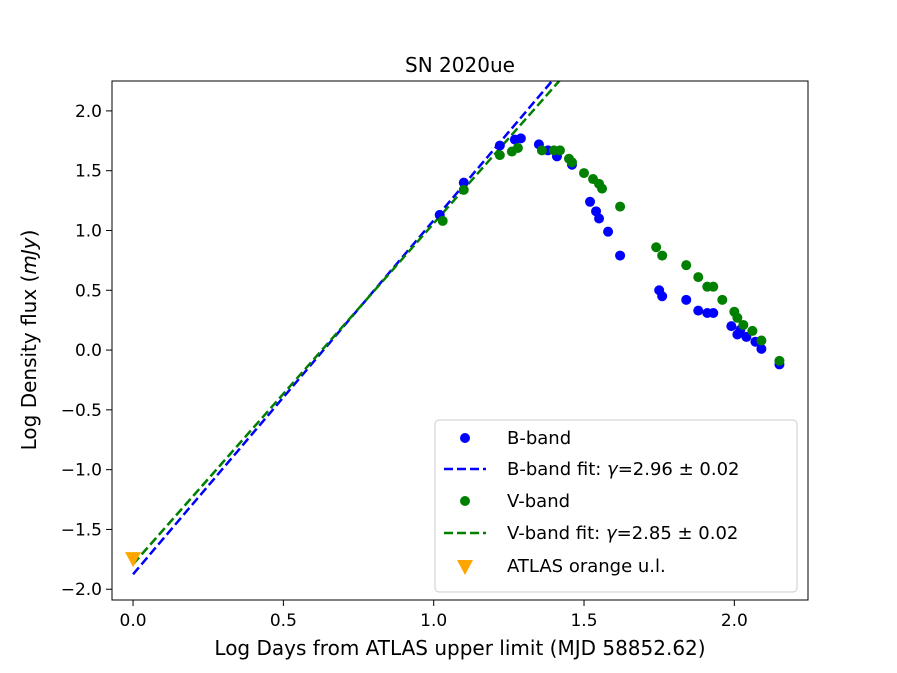 The image size is (897, 673). What do you see at coordinates (539, 438) in the screenshot?
I see `legend-b-band-label: B-band` at bounding box center [539, 438].